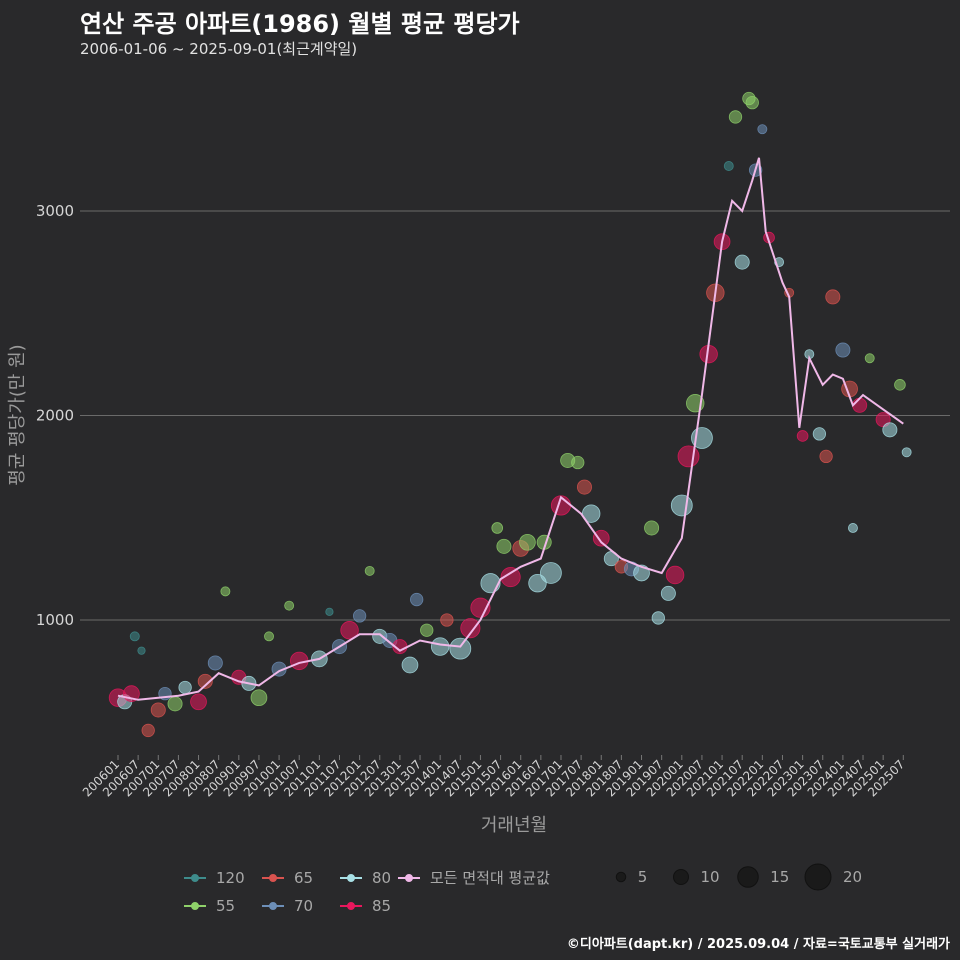 This screenshot has height=960, width=960. I want to click on legend-label: 80, so click(381, 878).